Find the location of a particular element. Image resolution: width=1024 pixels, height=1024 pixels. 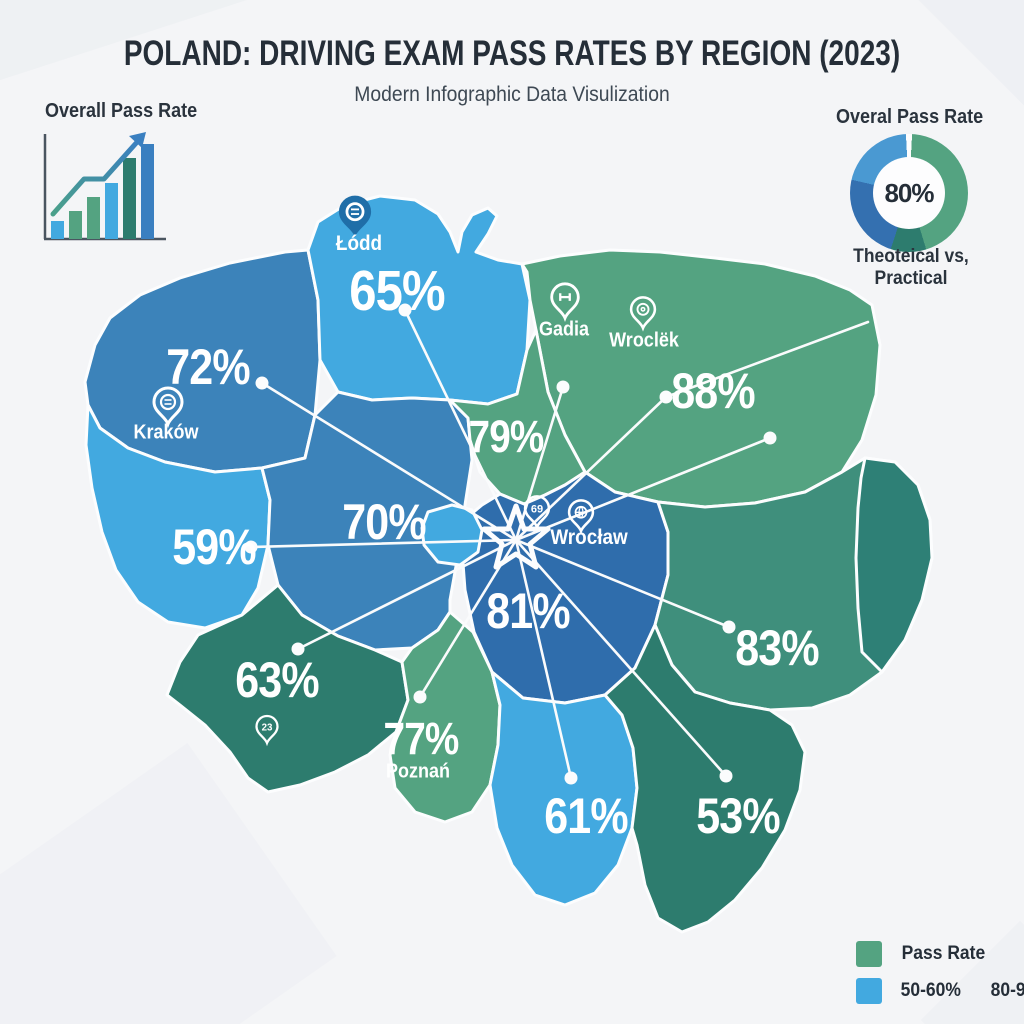

pin-wroclek-icon is located at coordinates (643, 314).